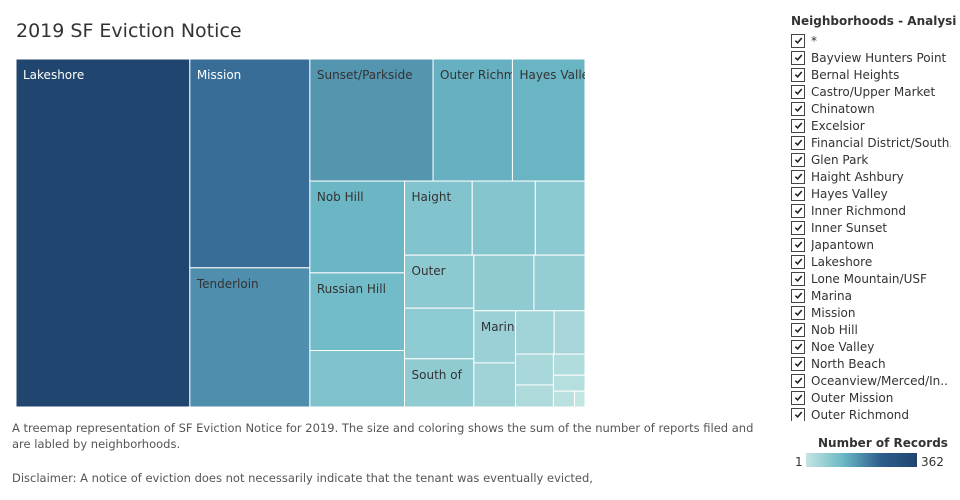  Describe the element at coordinates (873, 57) in the screenshot. I see `filter-item: Bayview Hunters Point` at that location.